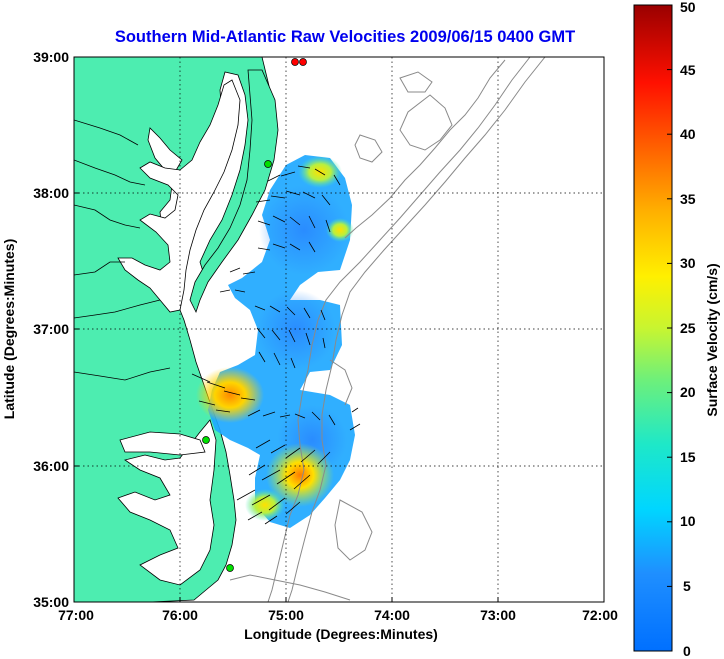 The width and height of the screenshot is (724, 659). What do you see at coordinates (498, 615) in the screenshot?
I see `x-tick-label: 73:00` at bounding box center [498, 615].